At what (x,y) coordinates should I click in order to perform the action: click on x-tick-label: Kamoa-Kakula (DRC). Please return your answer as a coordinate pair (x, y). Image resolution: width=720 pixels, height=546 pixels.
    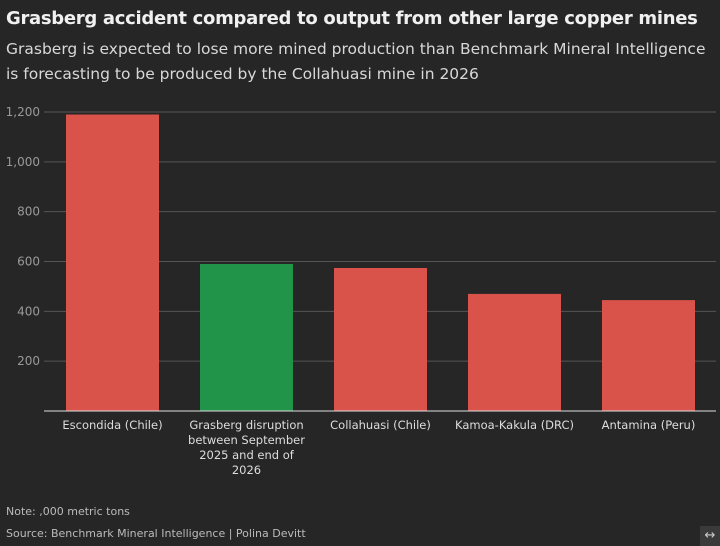
    Looking at the image, I should click on (514, 425).